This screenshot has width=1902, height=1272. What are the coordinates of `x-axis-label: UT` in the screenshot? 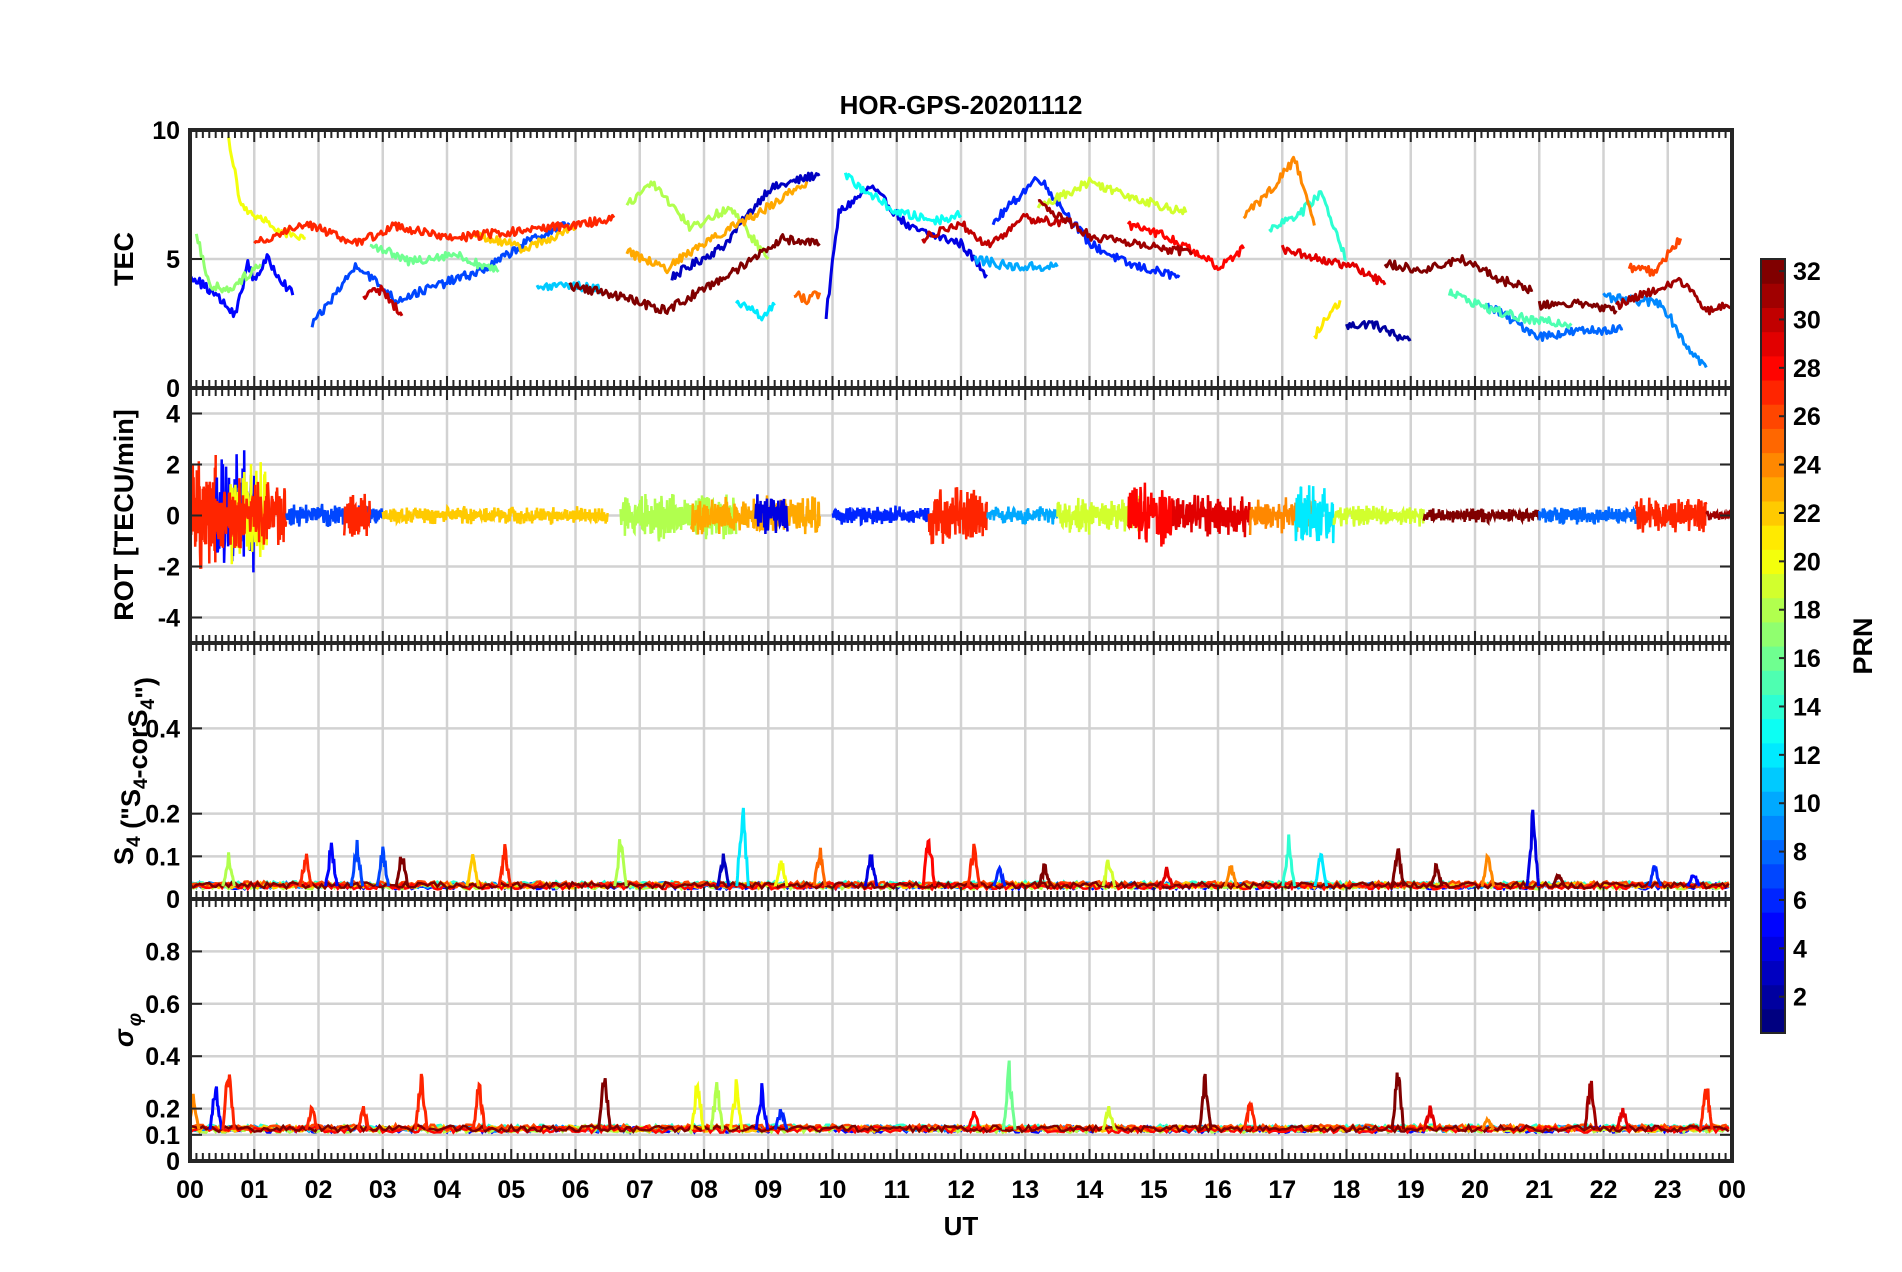 It's located at (961, 1226).